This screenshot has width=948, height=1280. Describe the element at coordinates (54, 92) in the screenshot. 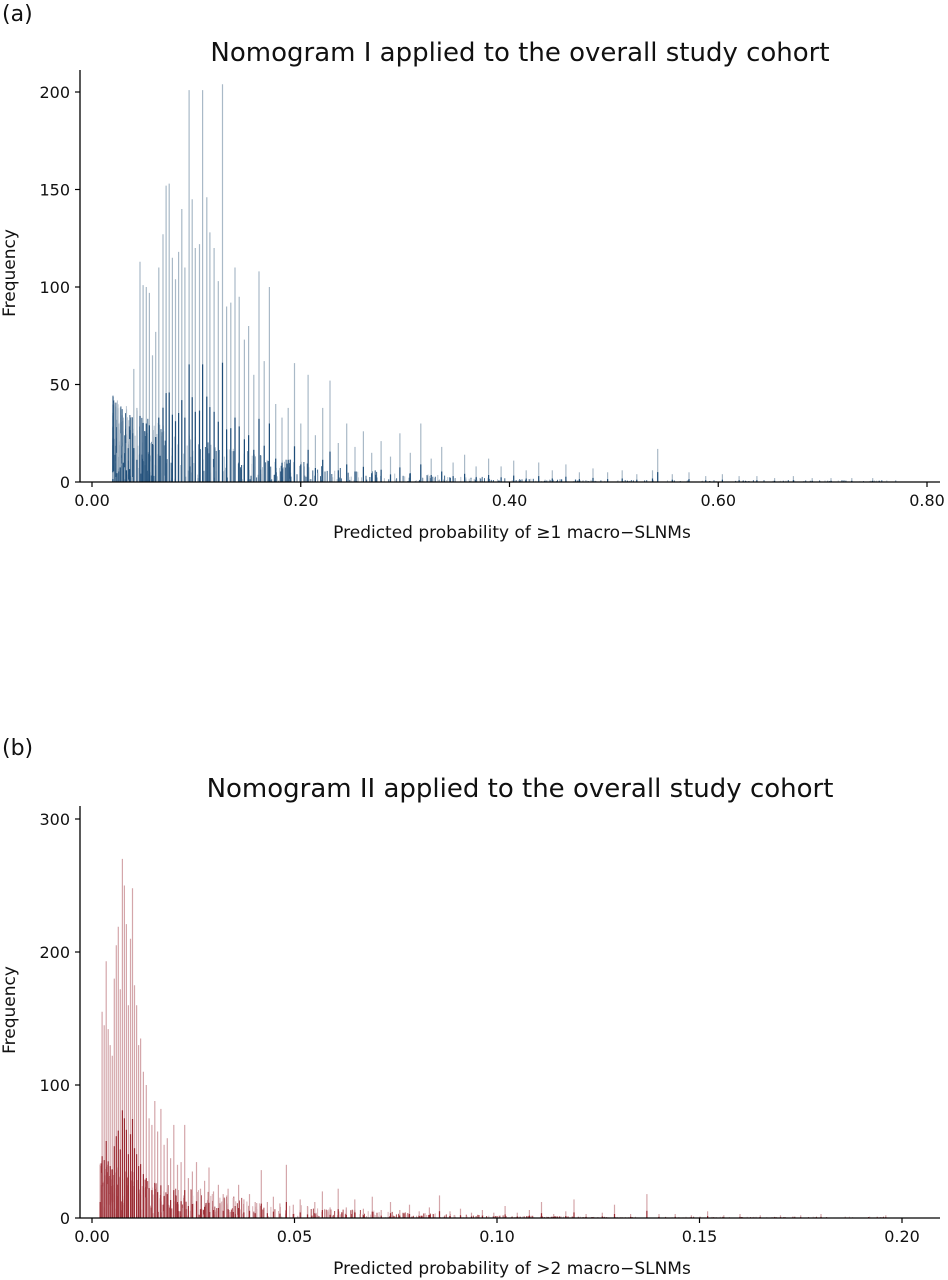

I see `chart-a-ytick-label-4: 200` at that location.